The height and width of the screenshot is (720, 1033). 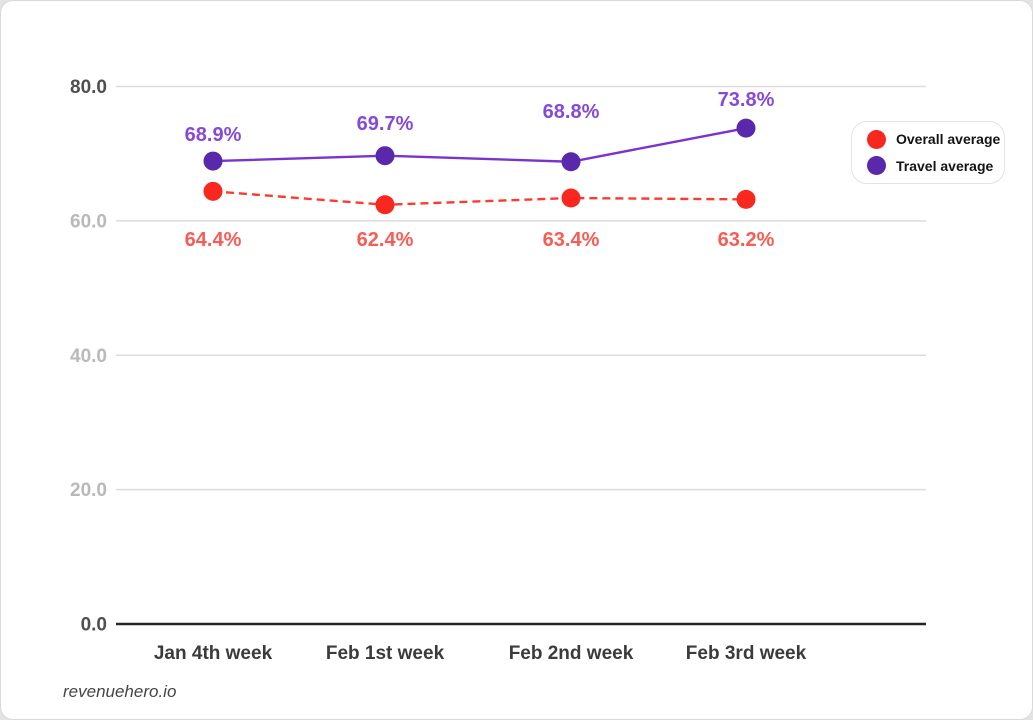 I want to click on series-line-overall-average, so click(x=479, y=198).